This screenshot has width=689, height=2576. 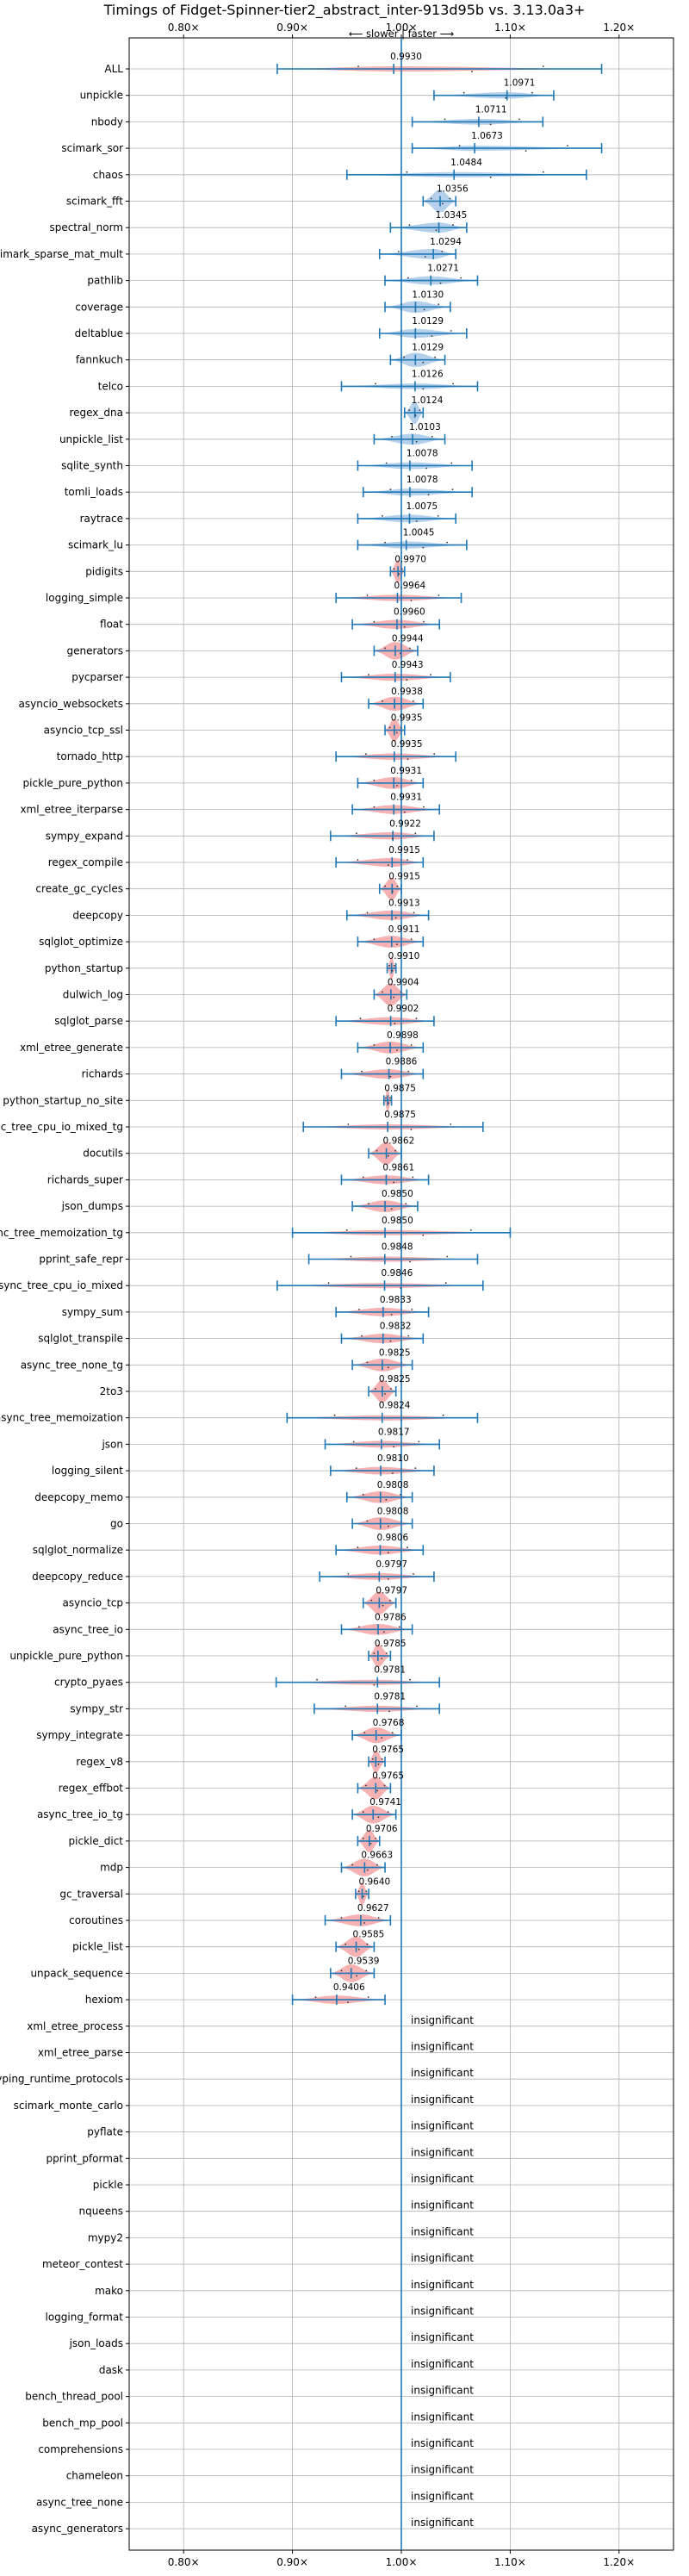 I want to click on y-tick-label: unpack_sequence, so click(x=76, y=1973).